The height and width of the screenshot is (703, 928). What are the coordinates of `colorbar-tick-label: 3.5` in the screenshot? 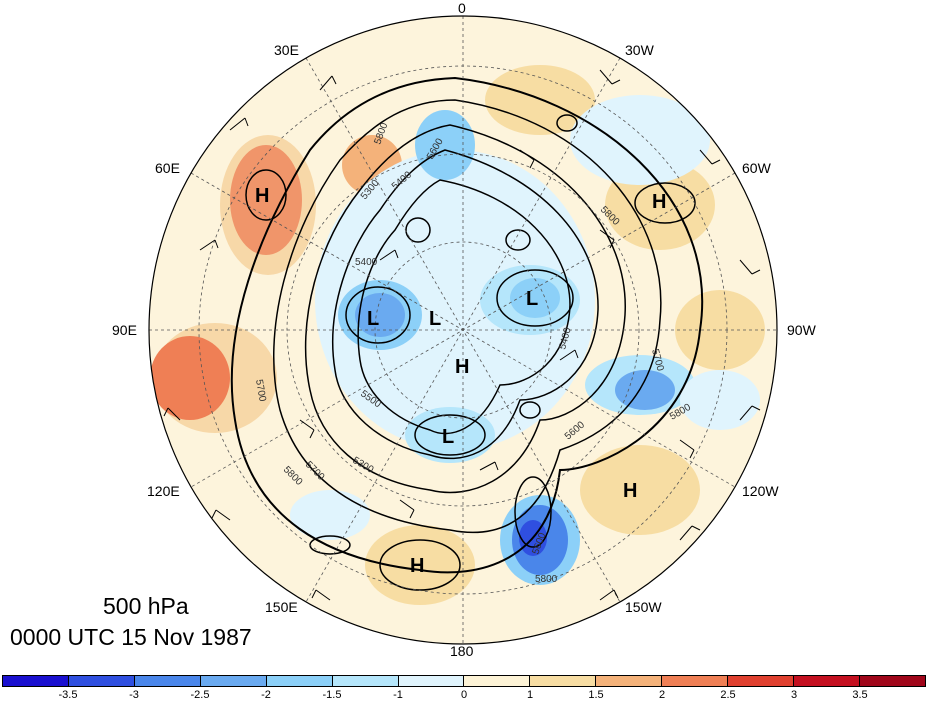 It's located at (860, 695).